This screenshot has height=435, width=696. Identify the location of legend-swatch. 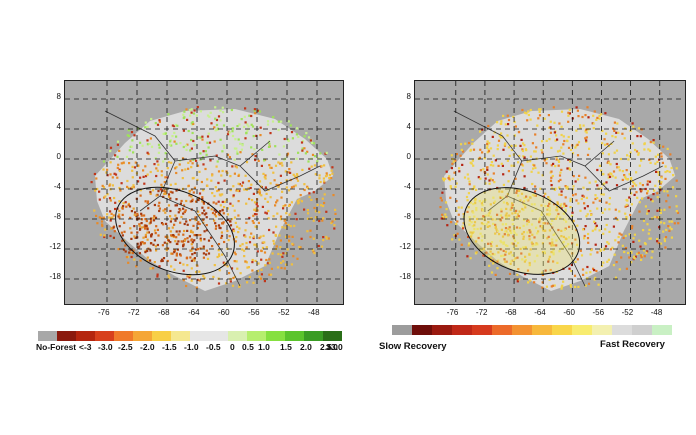
(402, 330).